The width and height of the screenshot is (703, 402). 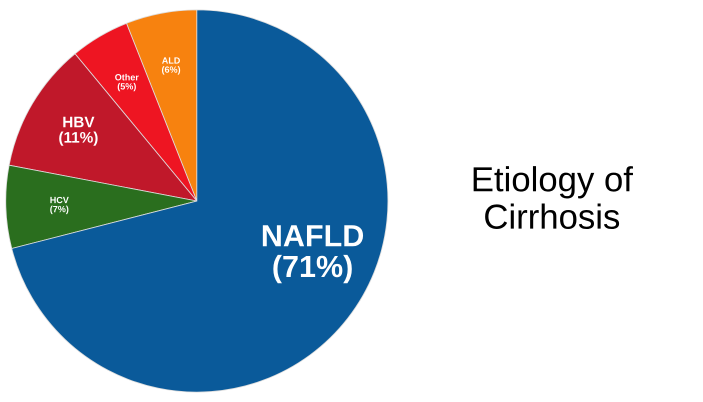 What do you see at coordinates (59, 210) in the screenshot?
I see `data-label: (7%)` at bounding box center [59, 210].